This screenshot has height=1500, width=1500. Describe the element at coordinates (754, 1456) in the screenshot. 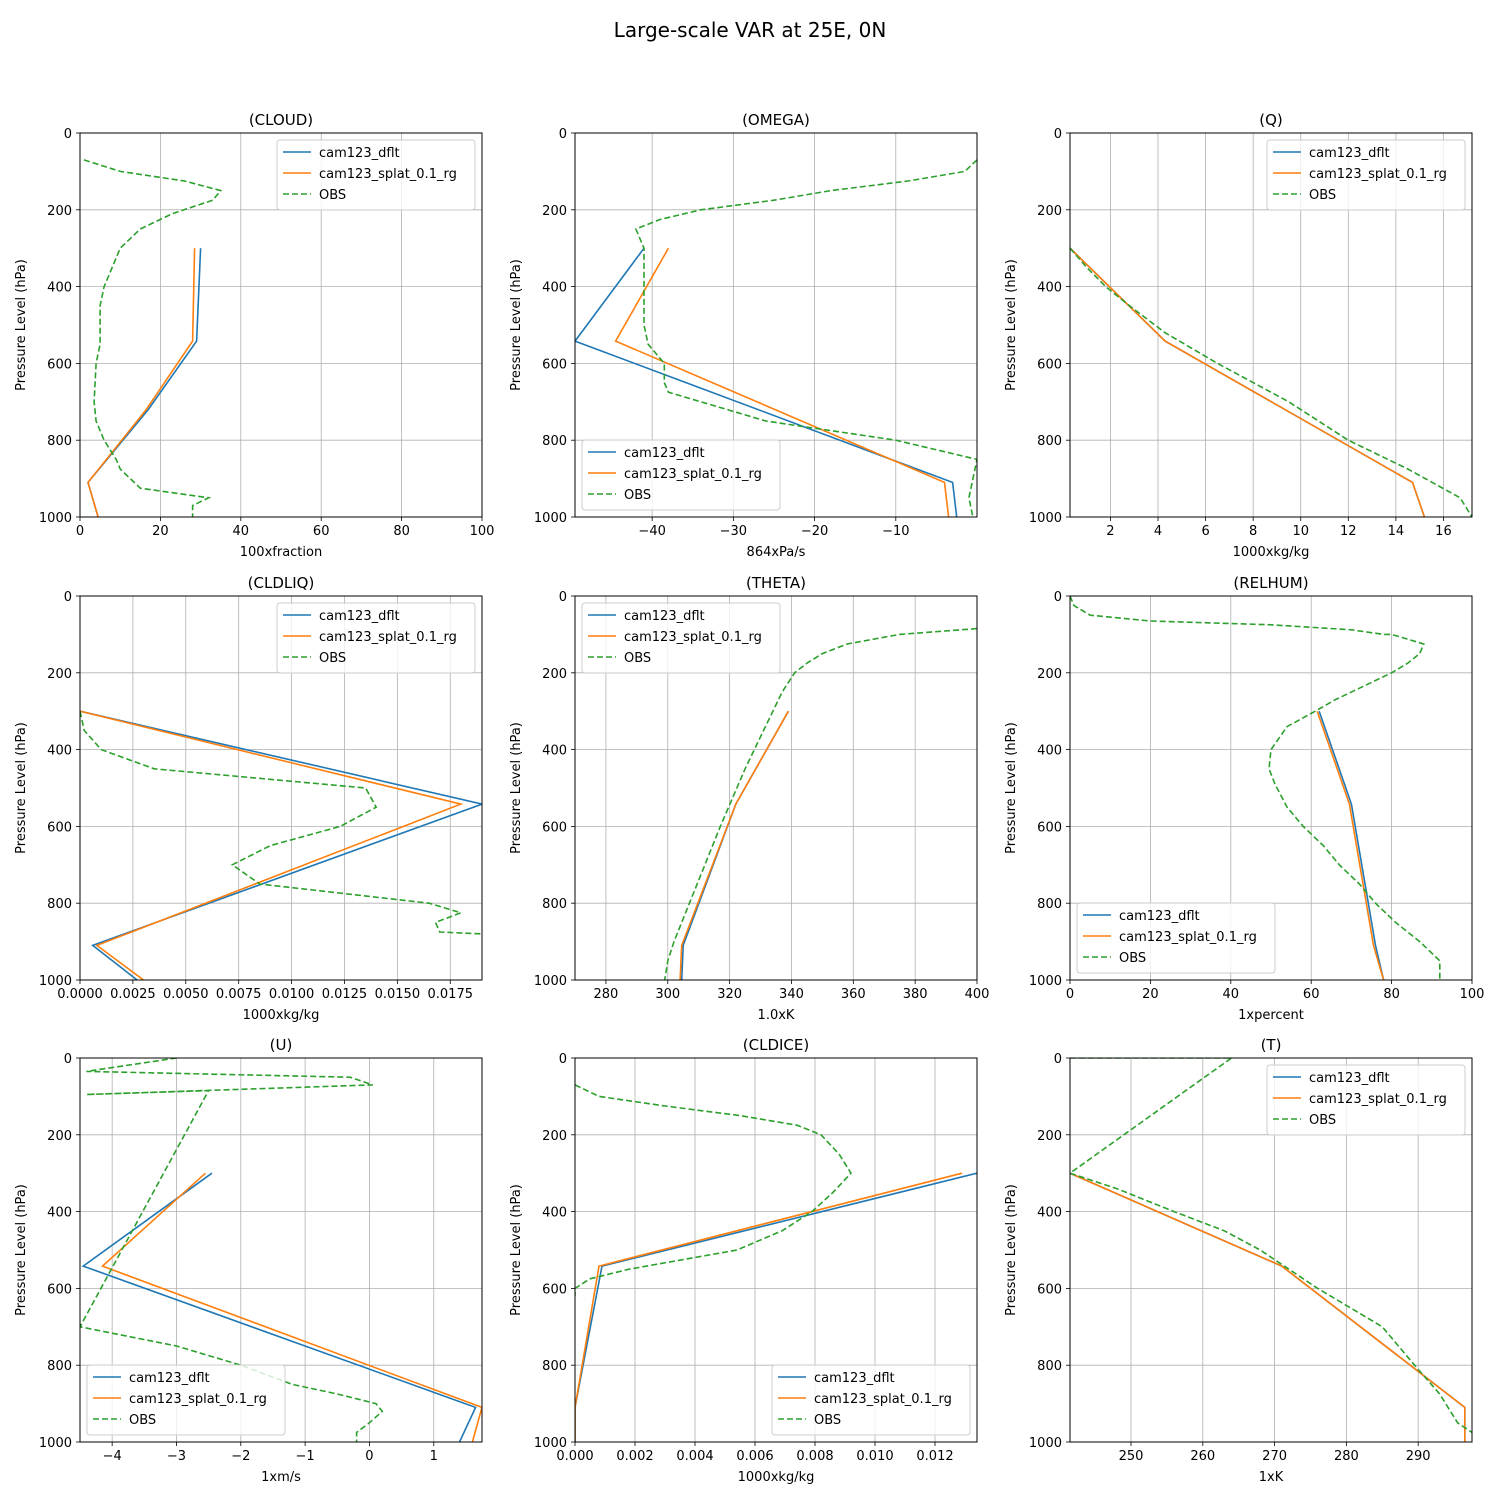

I see `x-tick-label: 0.006` at that location.